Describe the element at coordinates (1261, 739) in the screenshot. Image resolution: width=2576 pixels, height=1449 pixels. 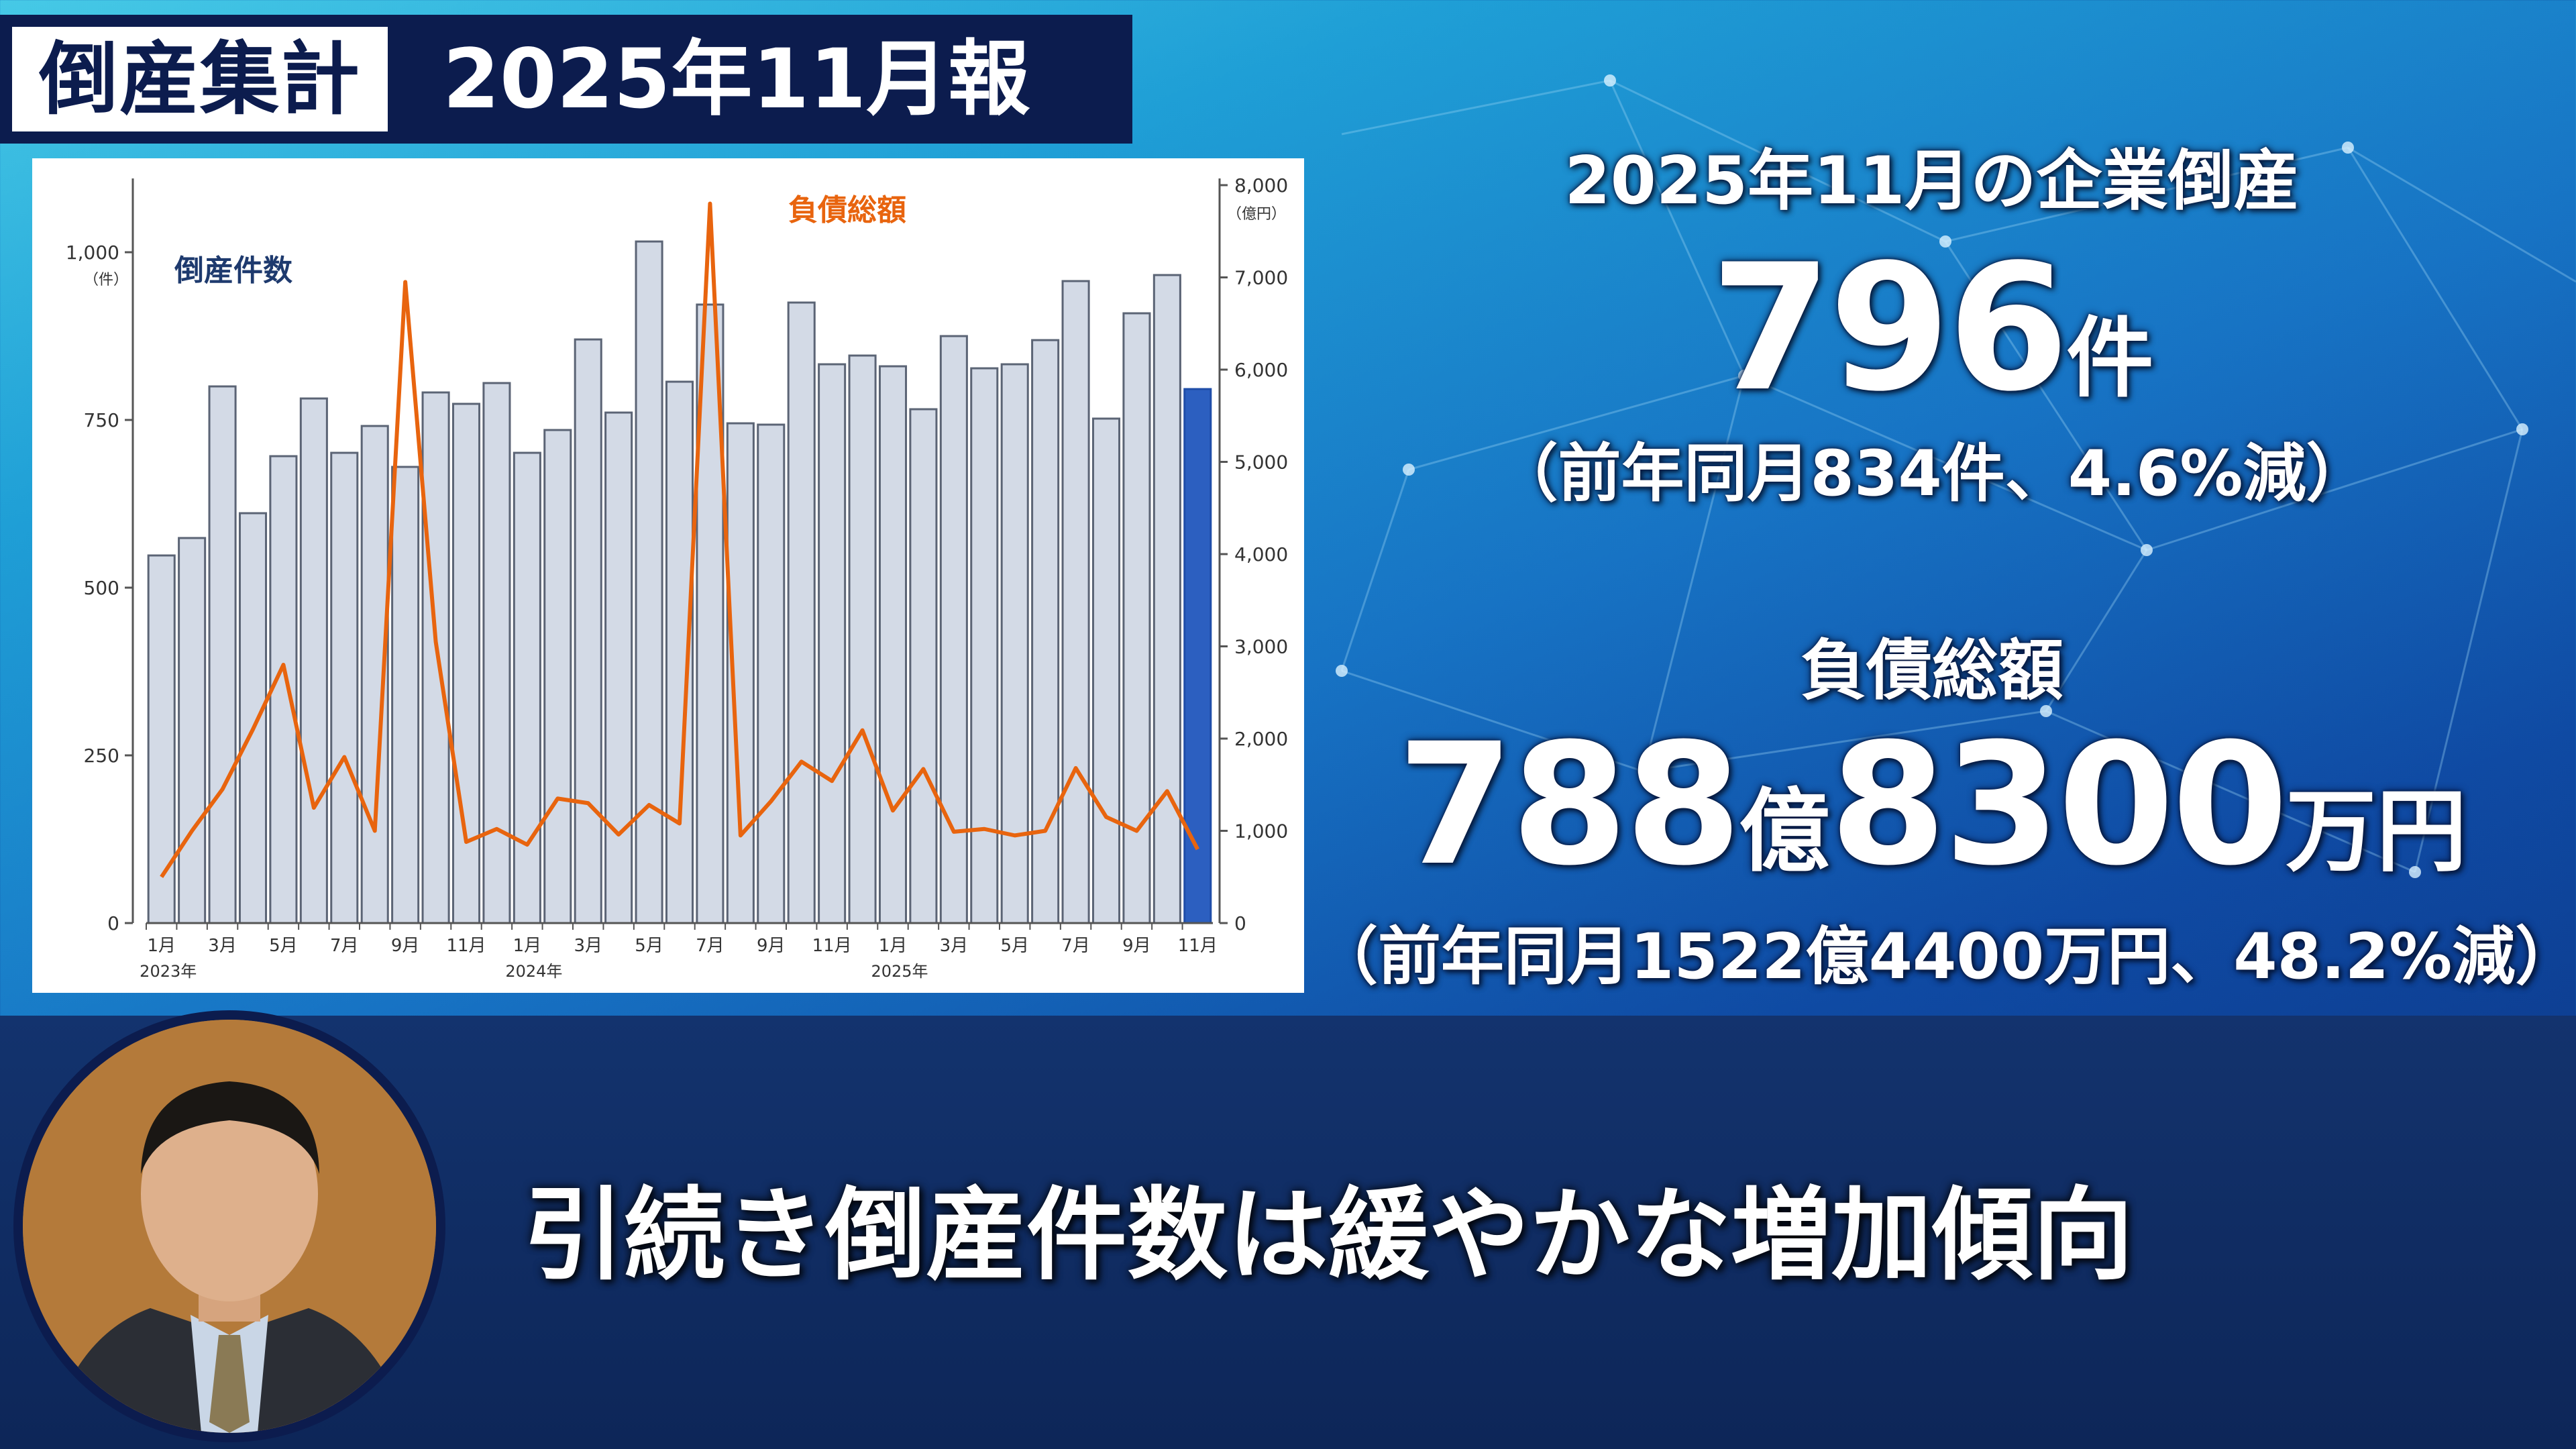
I see `y-right-tick-label: 2,000` at that location.